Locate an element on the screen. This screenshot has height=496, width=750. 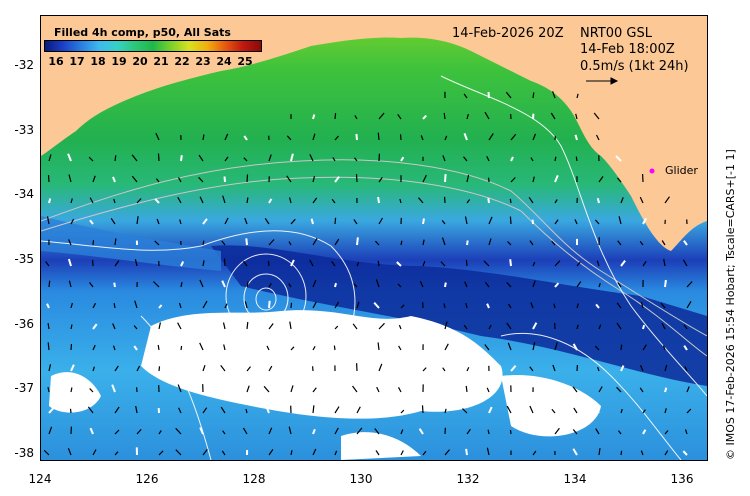
colorbar-tick: 16 is located at coordinates (56, 61).